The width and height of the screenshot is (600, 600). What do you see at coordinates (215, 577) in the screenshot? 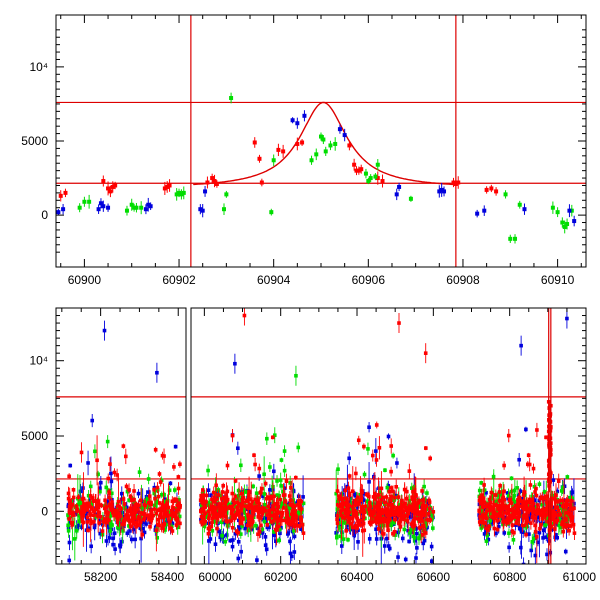
I see `x-tick-label: 60000` at bounding box center [215, 577].